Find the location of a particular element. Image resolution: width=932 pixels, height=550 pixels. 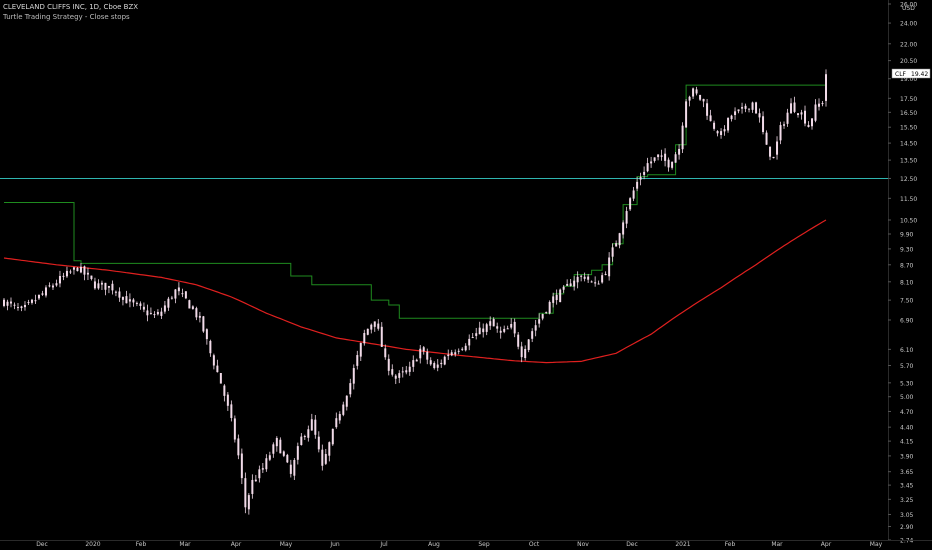

price-tick-label: 3.45 is located at coordinates (907, 486).